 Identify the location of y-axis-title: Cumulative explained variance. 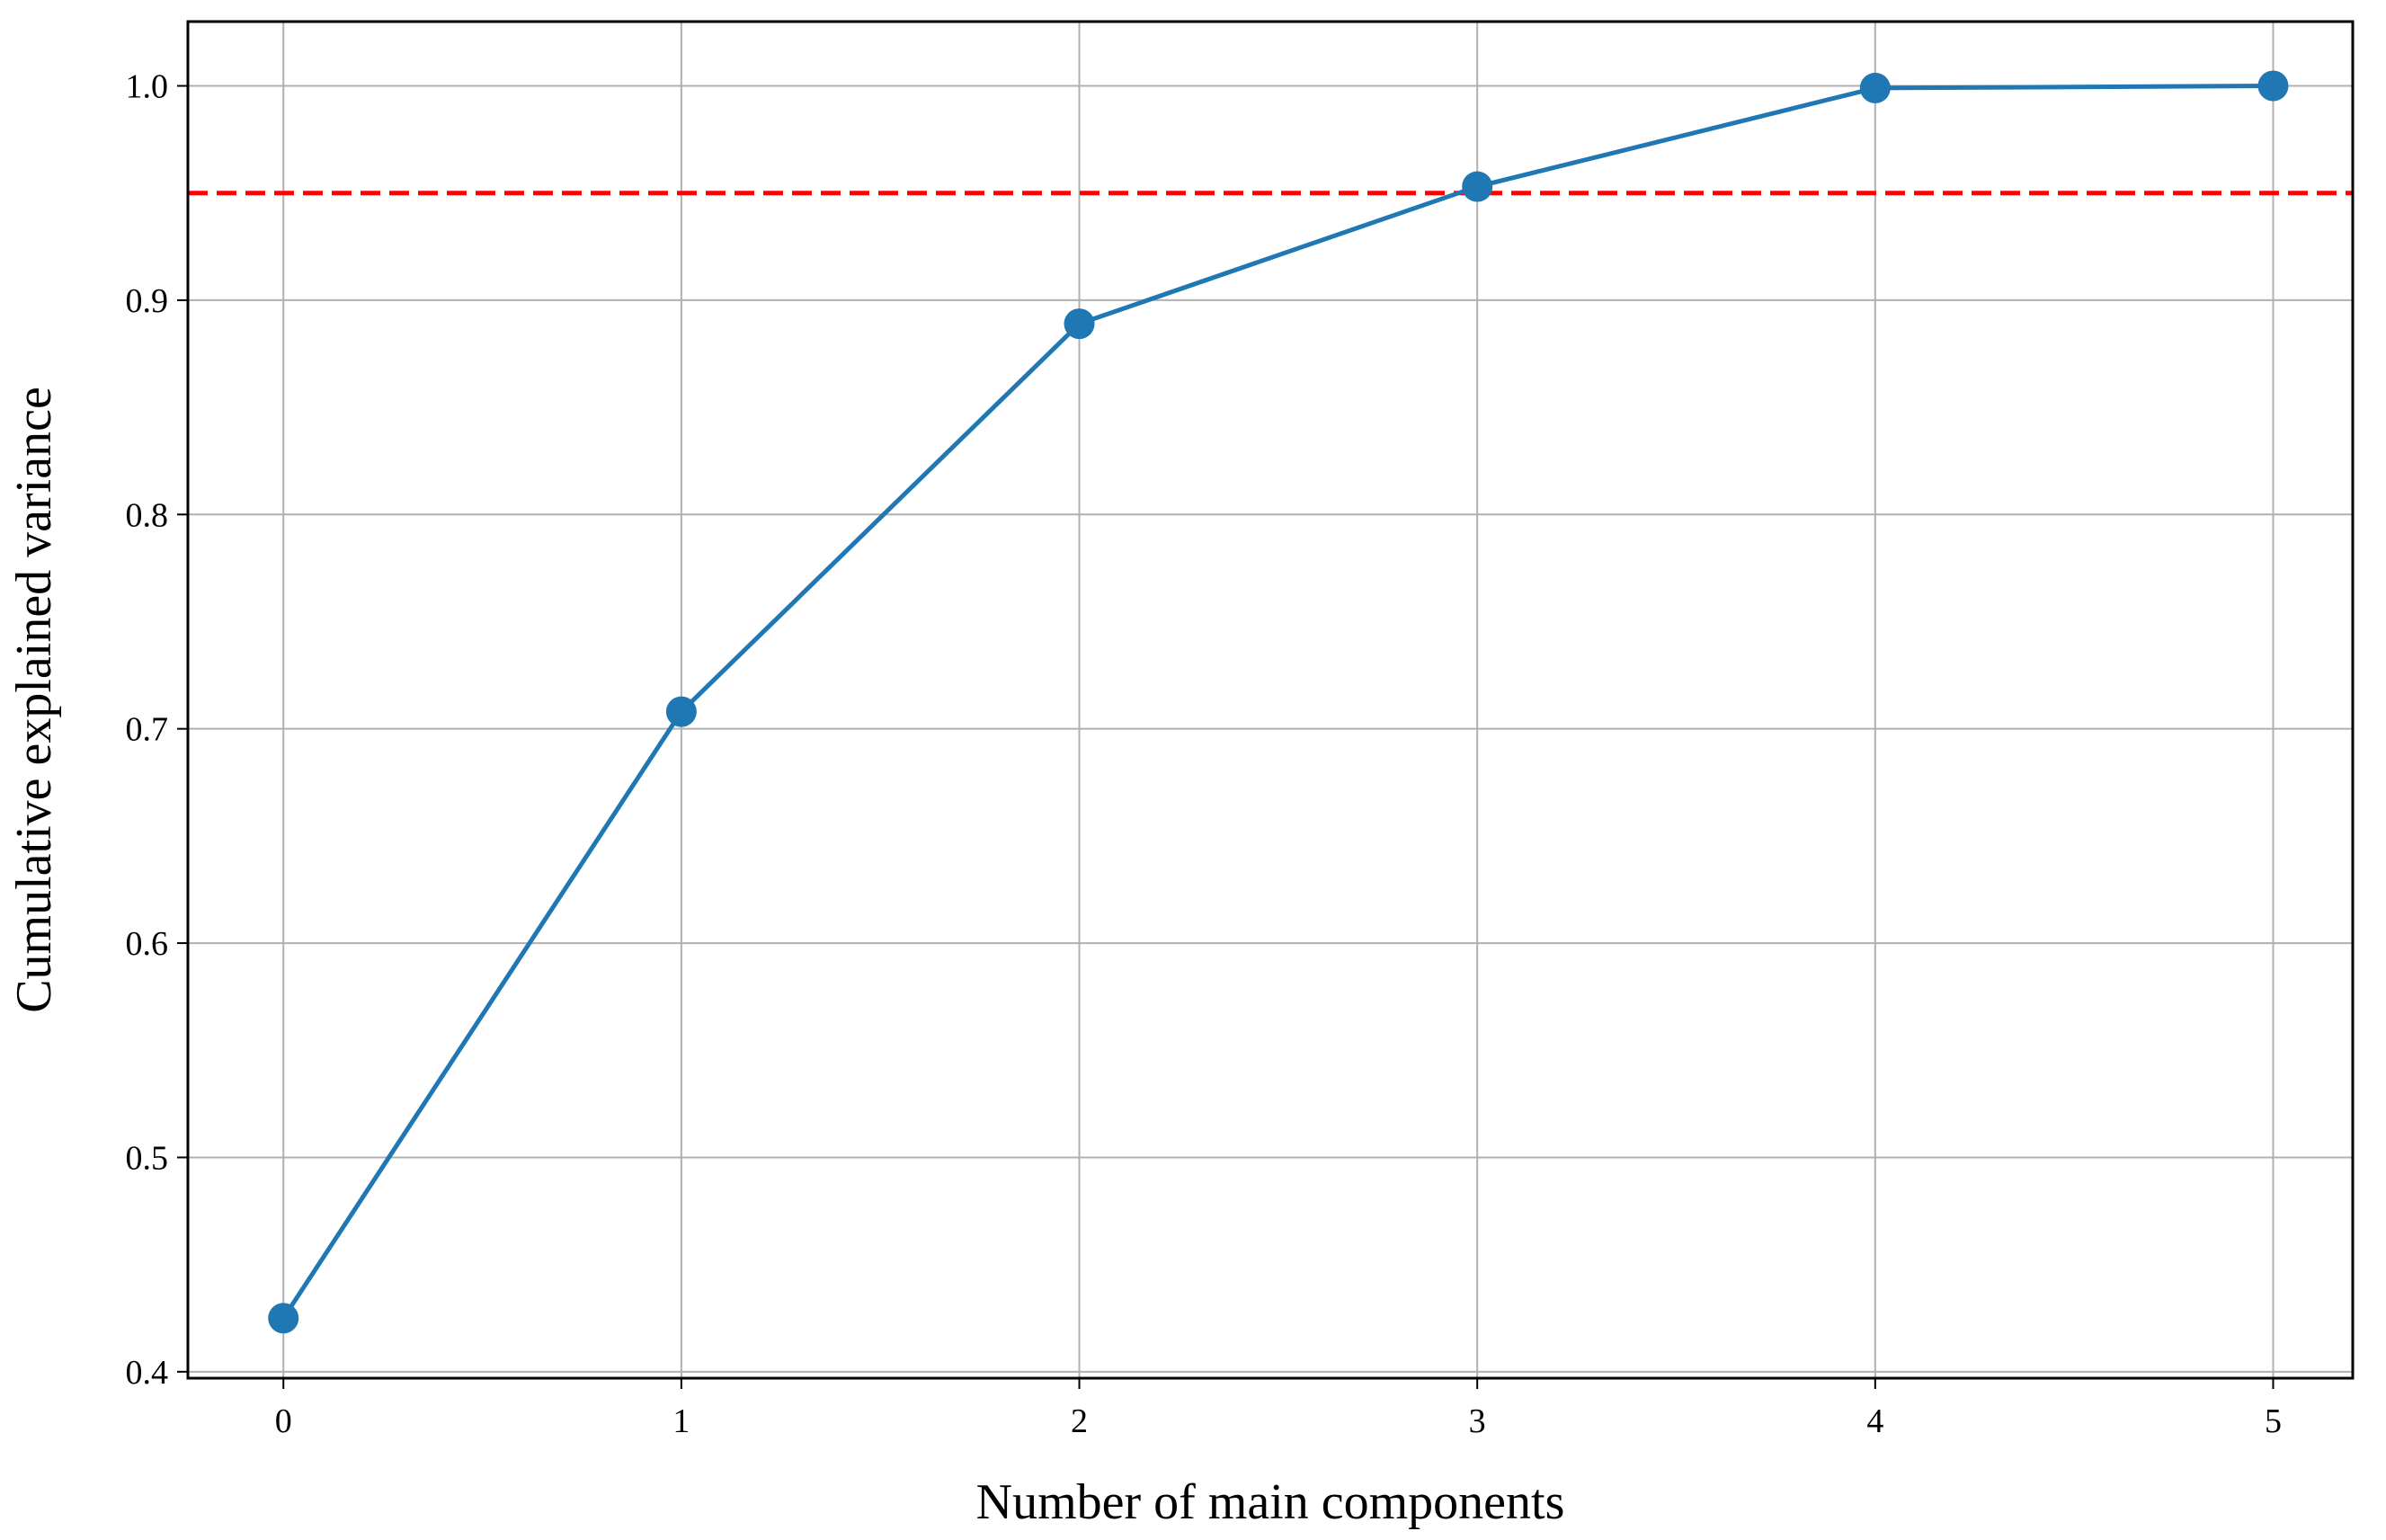
(34, 700).